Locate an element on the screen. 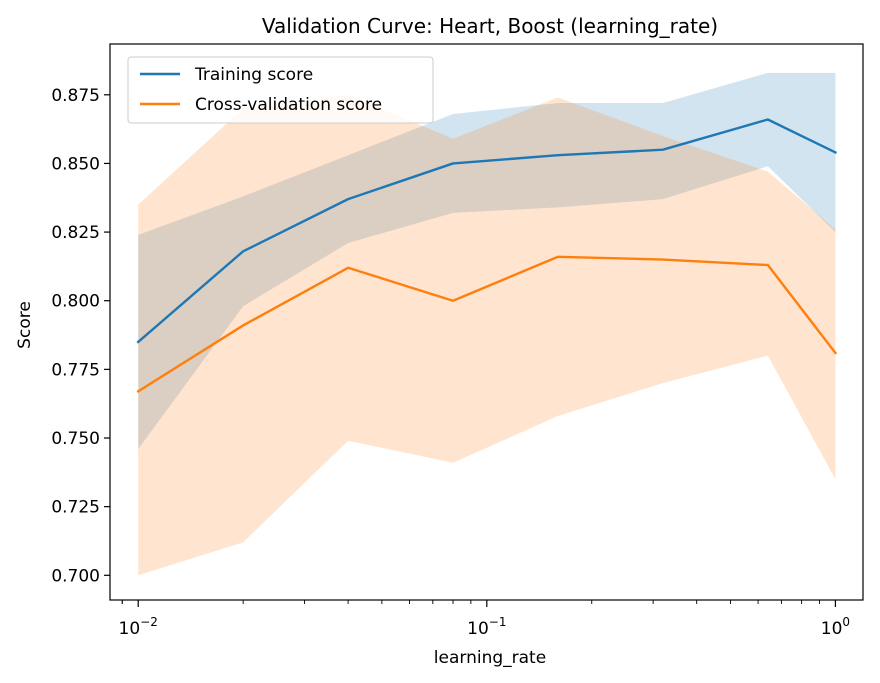  x-tick-label-exponent: −1 is located at coordinates (498, 622).